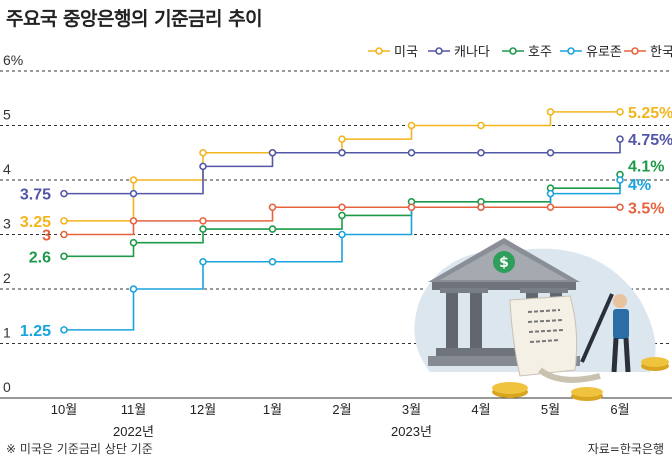  What do you see at coordinates (7, 115) in the screenshot?
I see `y-tick-label: 5` at bounding box center [7, 115].